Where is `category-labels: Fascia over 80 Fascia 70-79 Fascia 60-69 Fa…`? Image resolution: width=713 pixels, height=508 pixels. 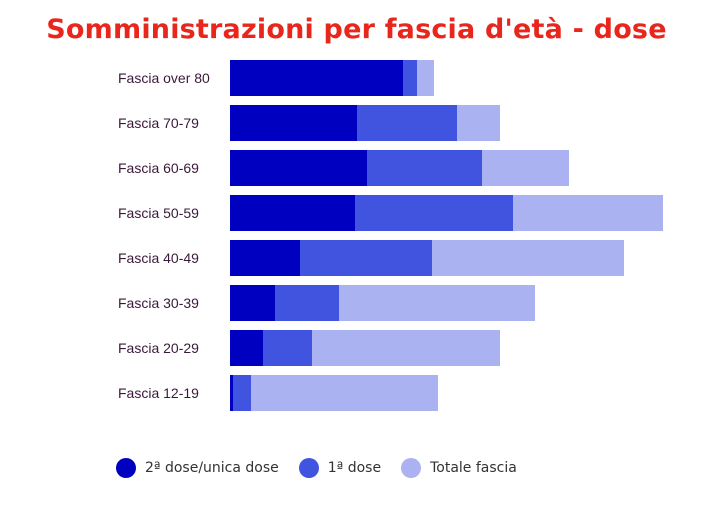
category-labels: Fascia over 80 Fascia 70-79 Fascia 60-69 Fa… is located at coordinates (164, 235).